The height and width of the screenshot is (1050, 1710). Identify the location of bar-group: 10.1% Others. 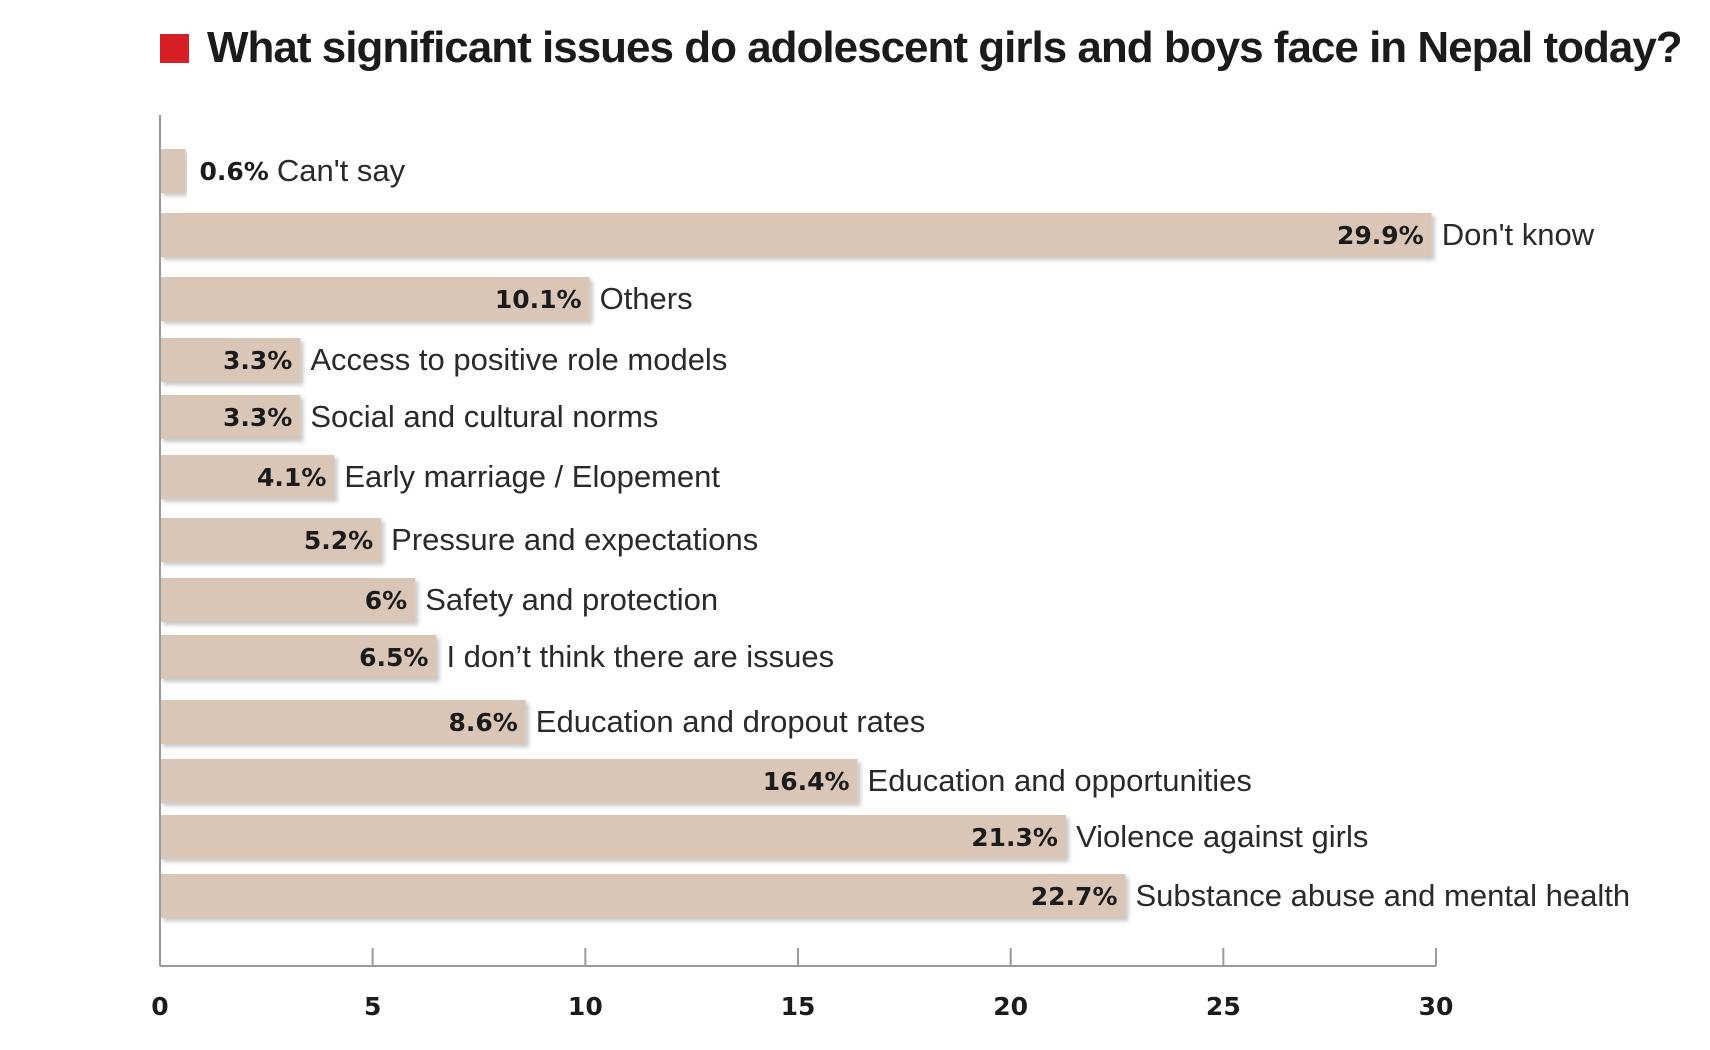
(426, 299).